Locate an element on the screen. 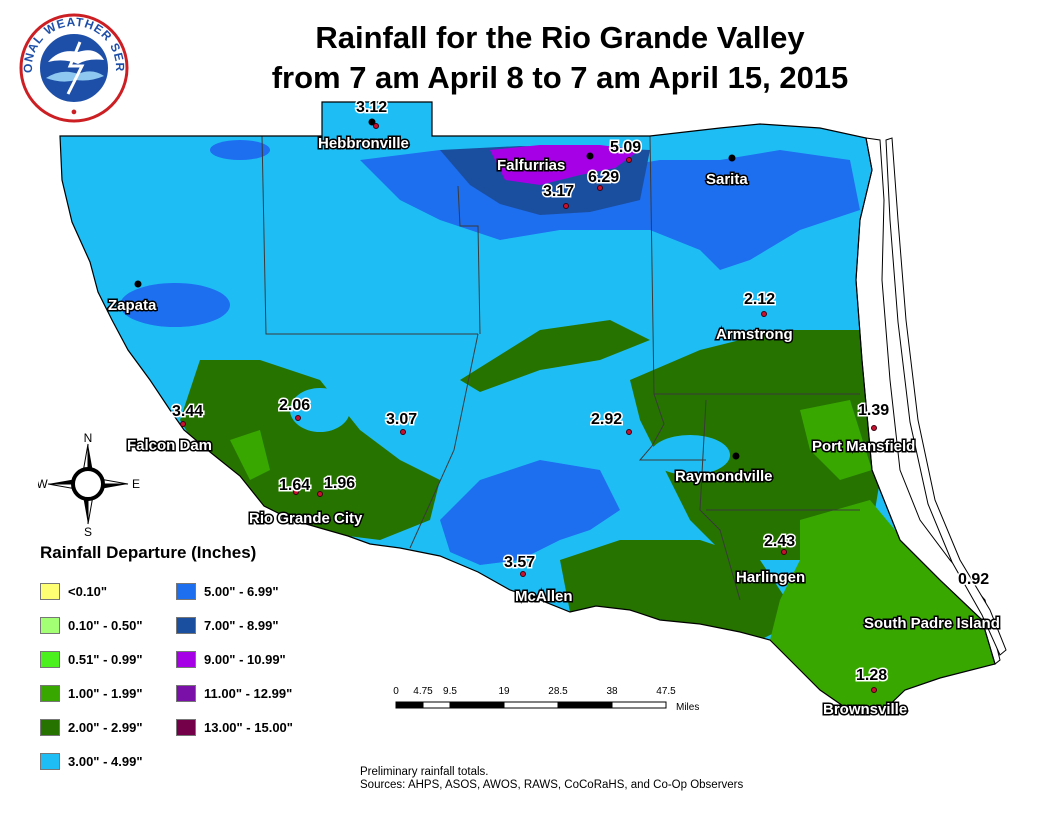 The height and width of the screenshot is (816, 1056). title-line-2: from 7 am April 8 to 7 am April 15, 2015 is located at coordinates (560, 77).